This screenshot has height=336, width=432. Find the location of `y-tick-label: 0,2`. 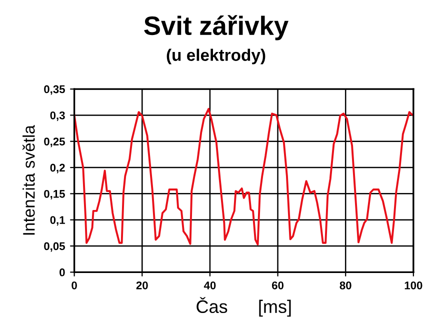

y-tick-label: 0,2 is located at coordinates (57, 169).